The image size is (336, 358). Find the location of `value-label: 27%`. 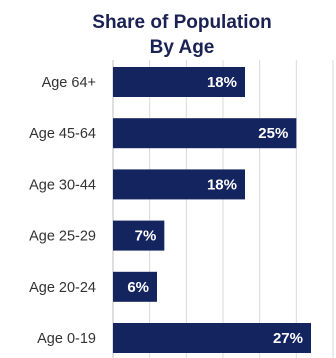

value-label: 27% is located at coordinates (288, 338).